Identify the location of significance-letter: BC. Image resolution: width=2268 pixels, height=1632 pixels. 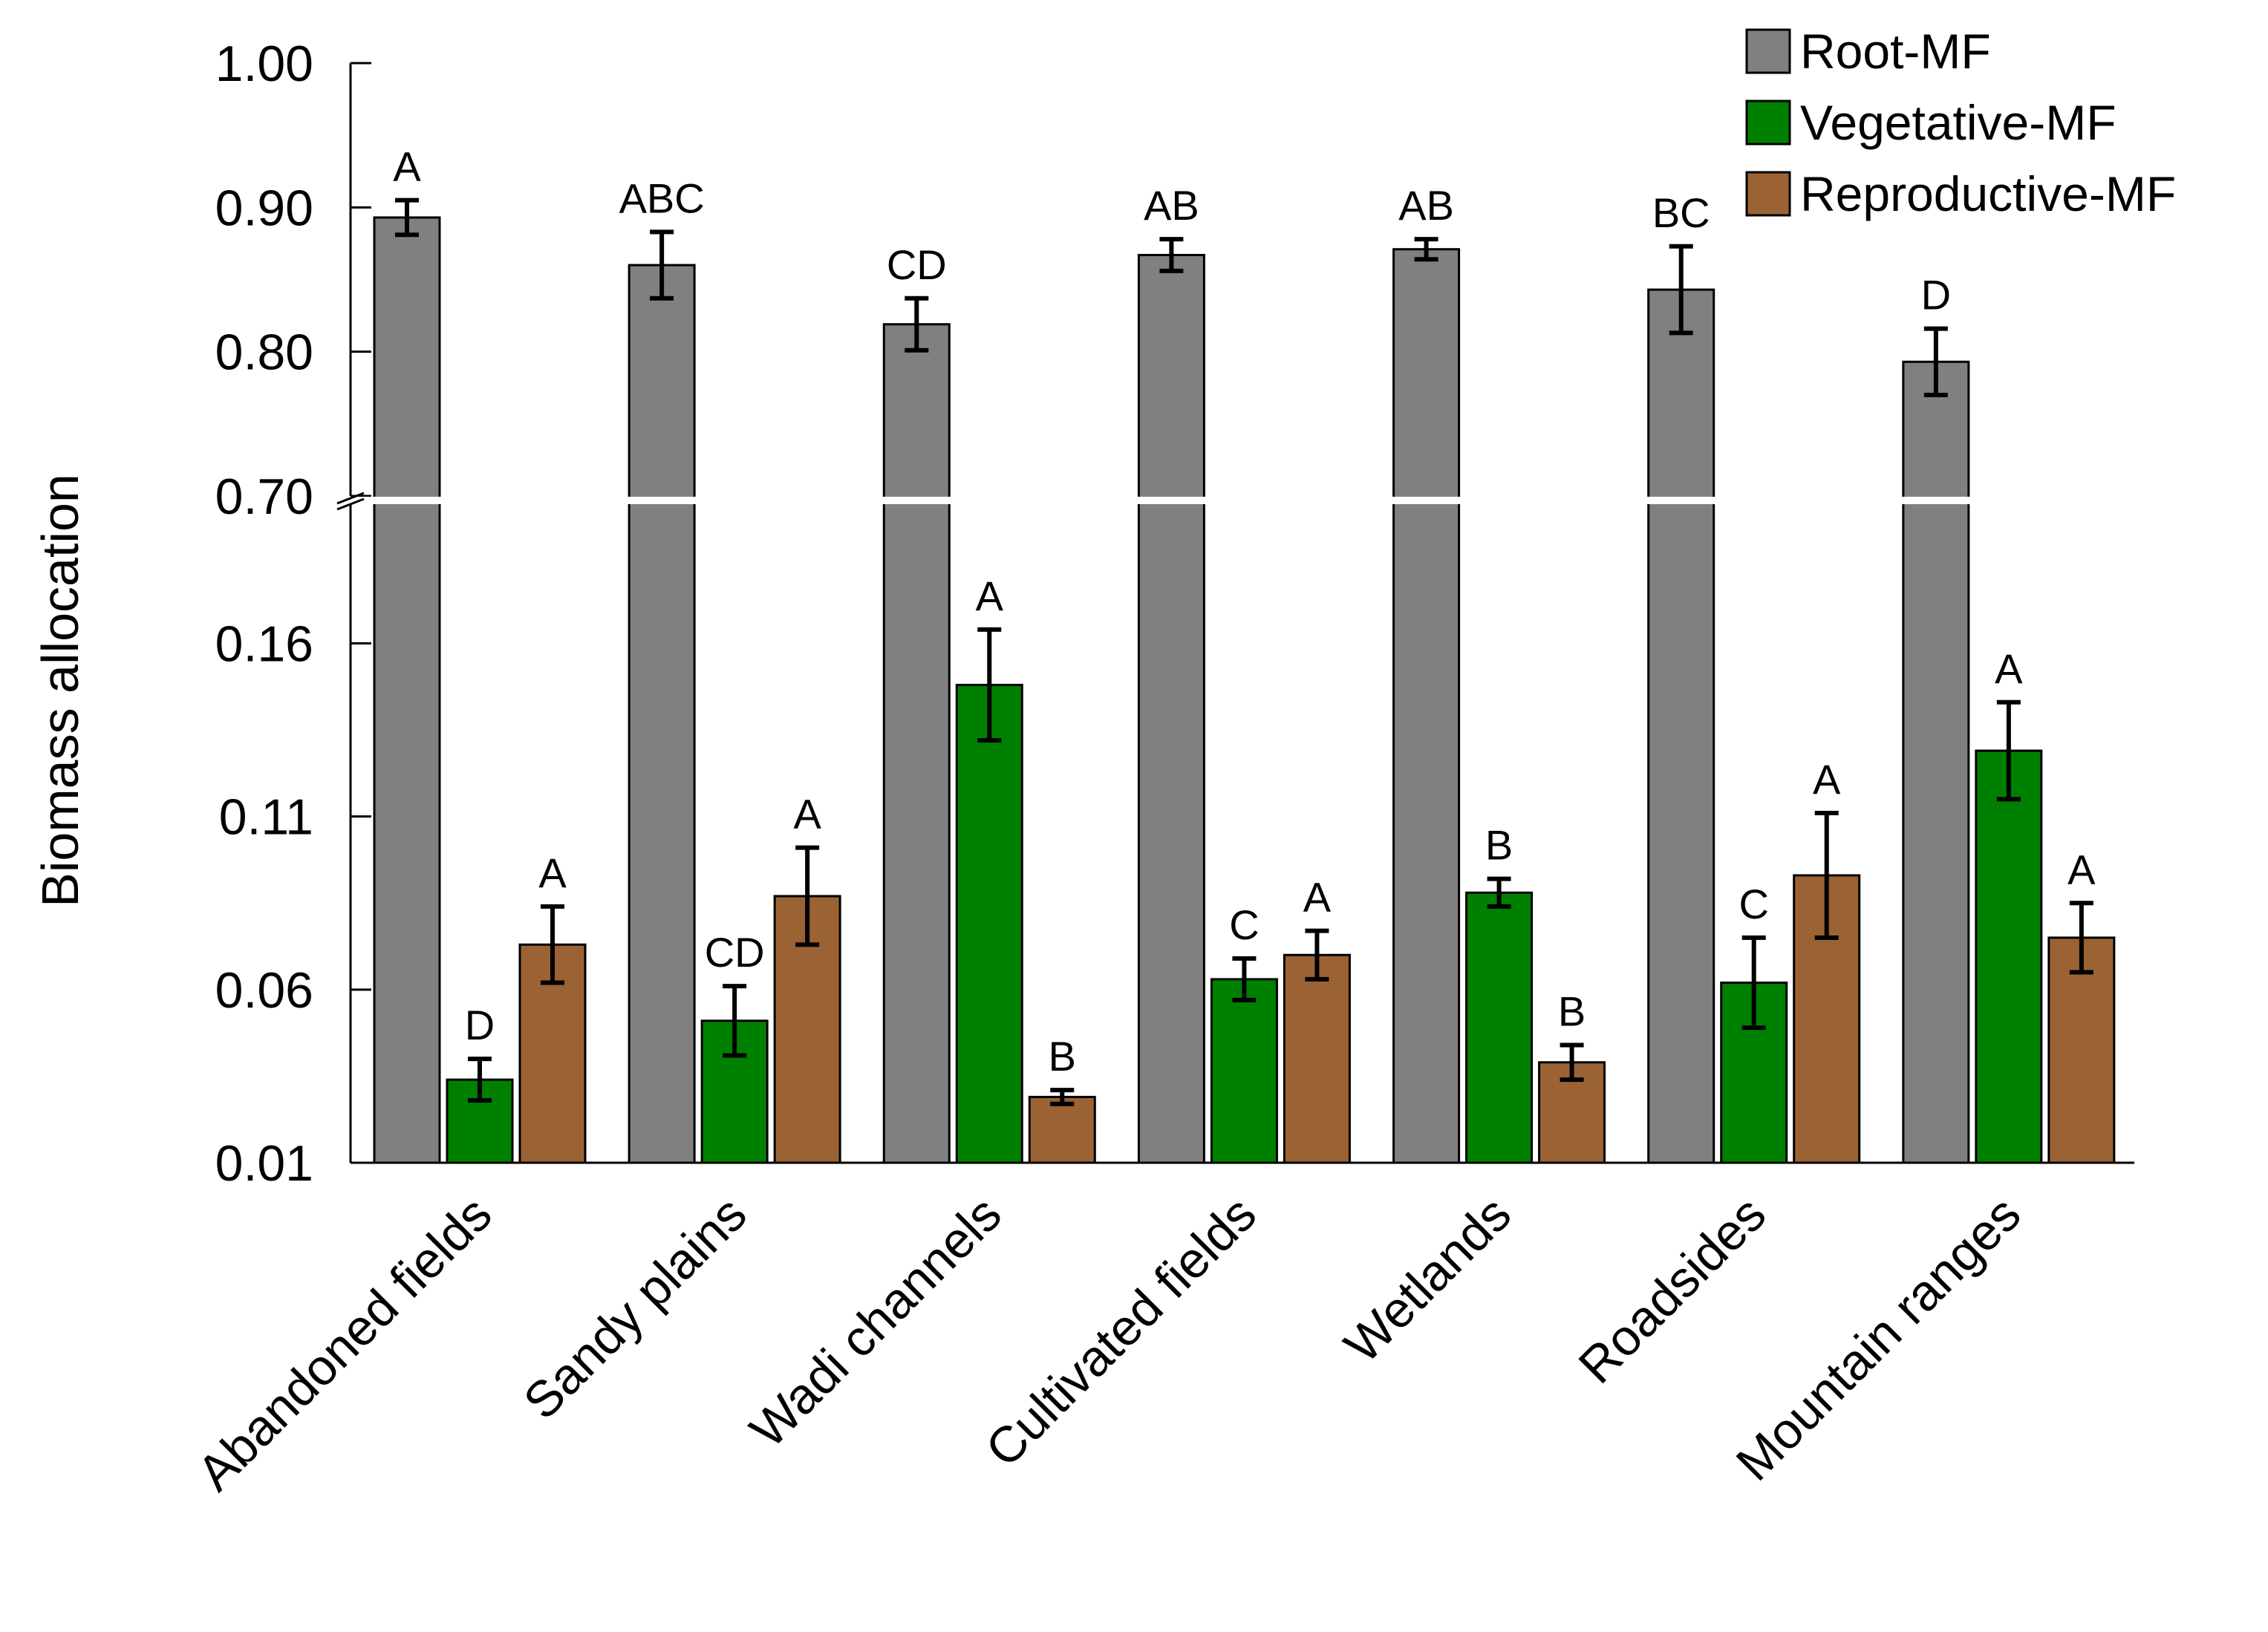
(1681, 212).